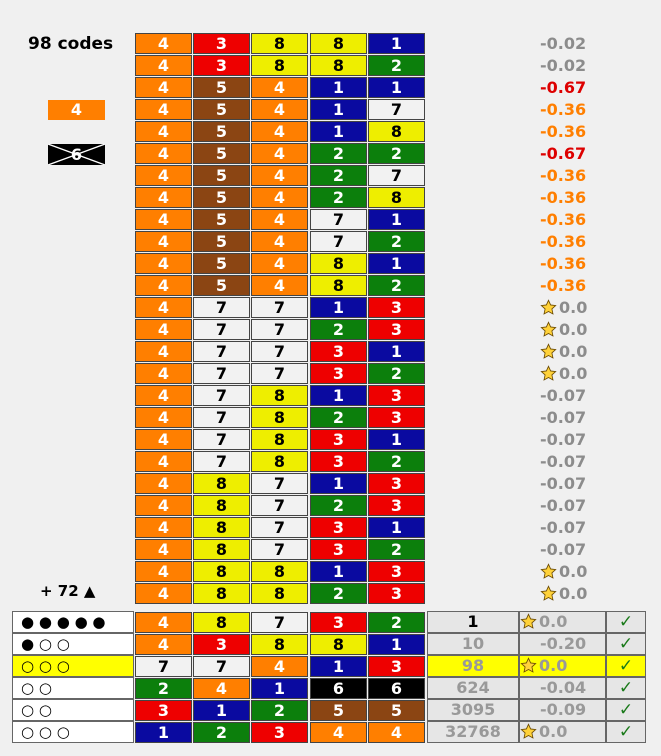 This screenshot has width=661, height=756. What do you see at coordinates (396, 710) in the screenshot?
I see `guess-peg: 5` at bounding box center [396, 710].